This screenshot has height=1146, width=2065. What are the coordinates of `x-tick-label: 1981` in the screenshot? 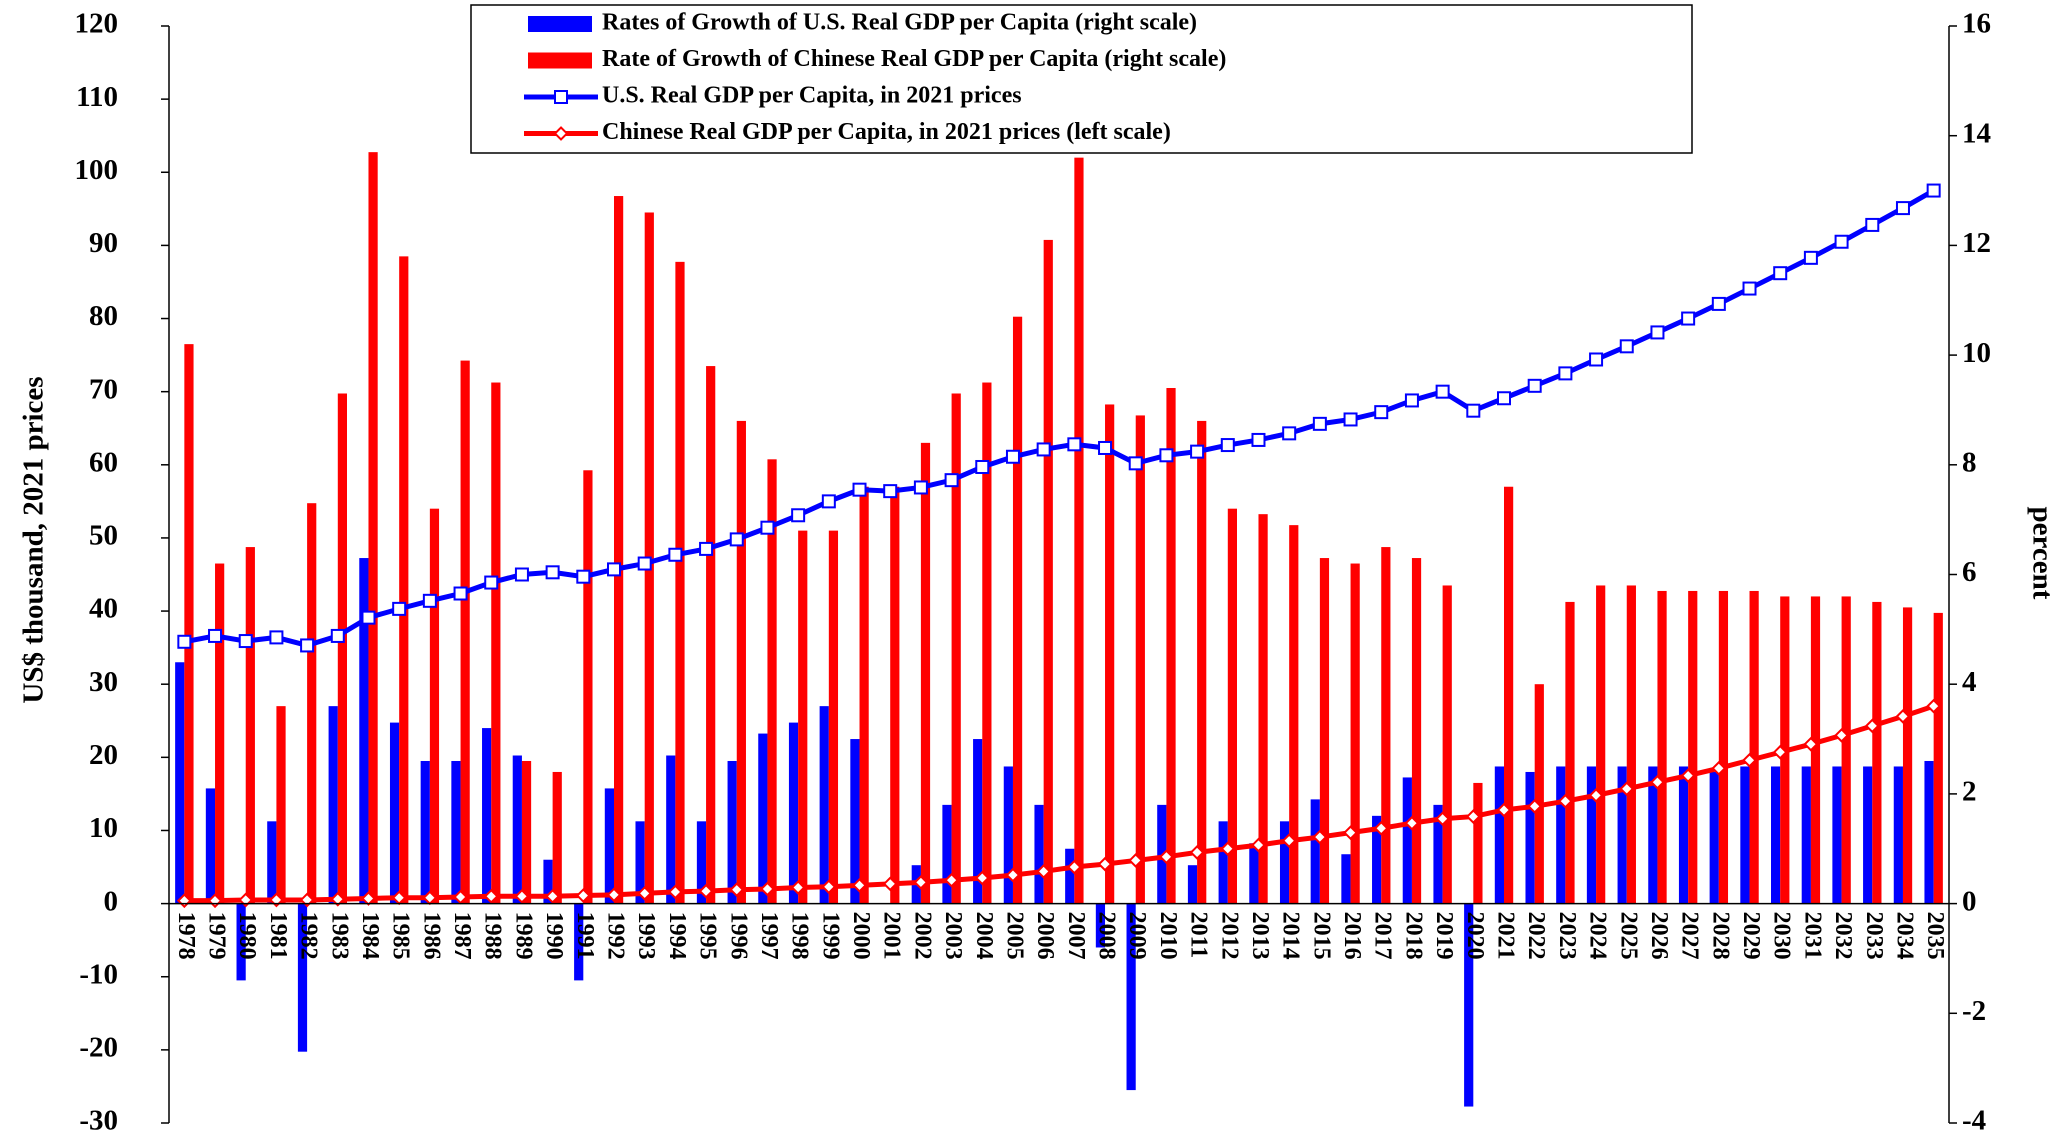 It's located at (278, 936).